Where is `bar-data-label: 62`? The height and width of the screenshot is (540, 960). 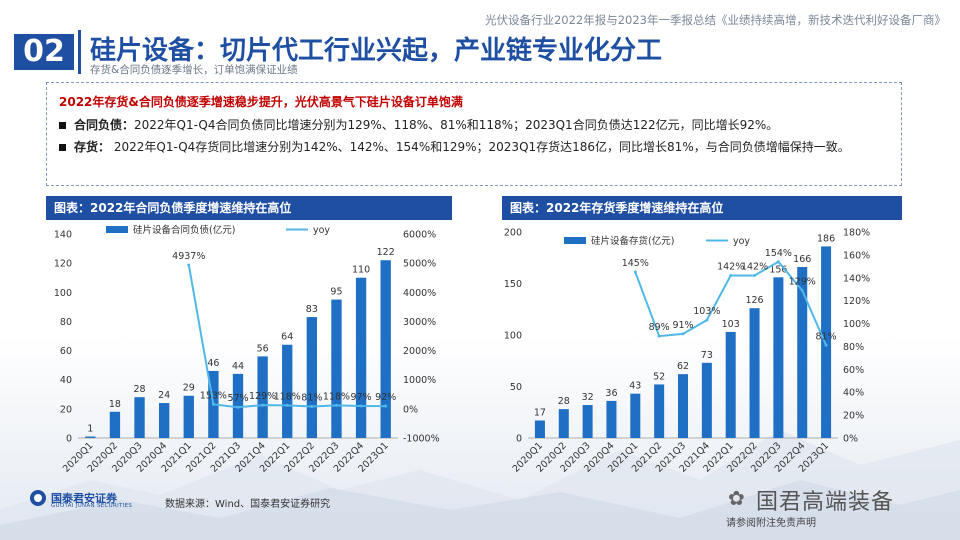
bar-data-label: 62 is located at coordinates (683, 366).